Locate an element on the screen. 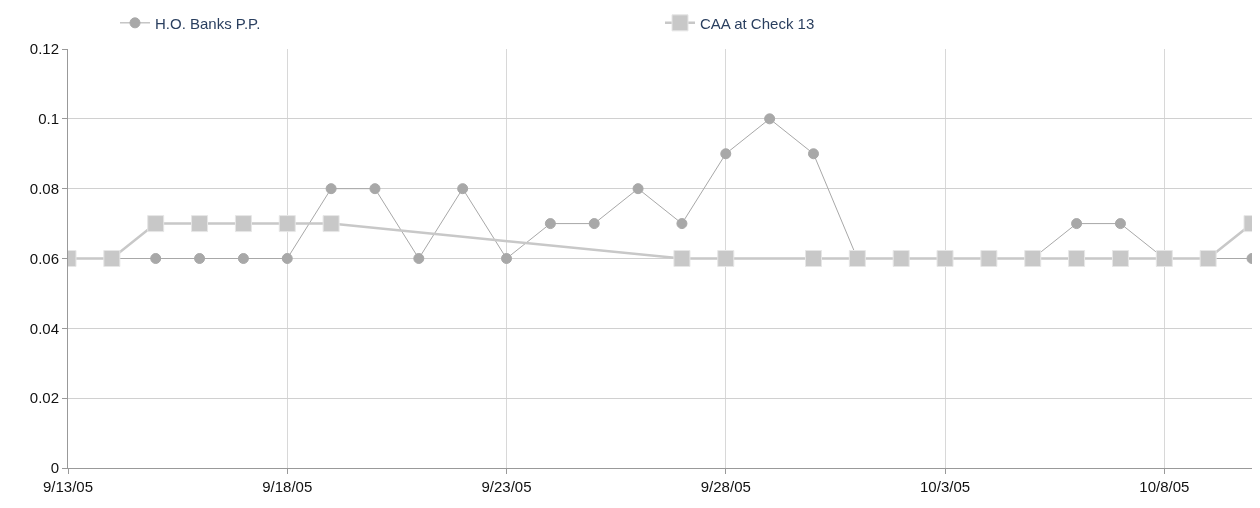 The height and width of the screenshot is (508, 1260). y-tick-label: 0.1 is located at coordinates (48, 119).